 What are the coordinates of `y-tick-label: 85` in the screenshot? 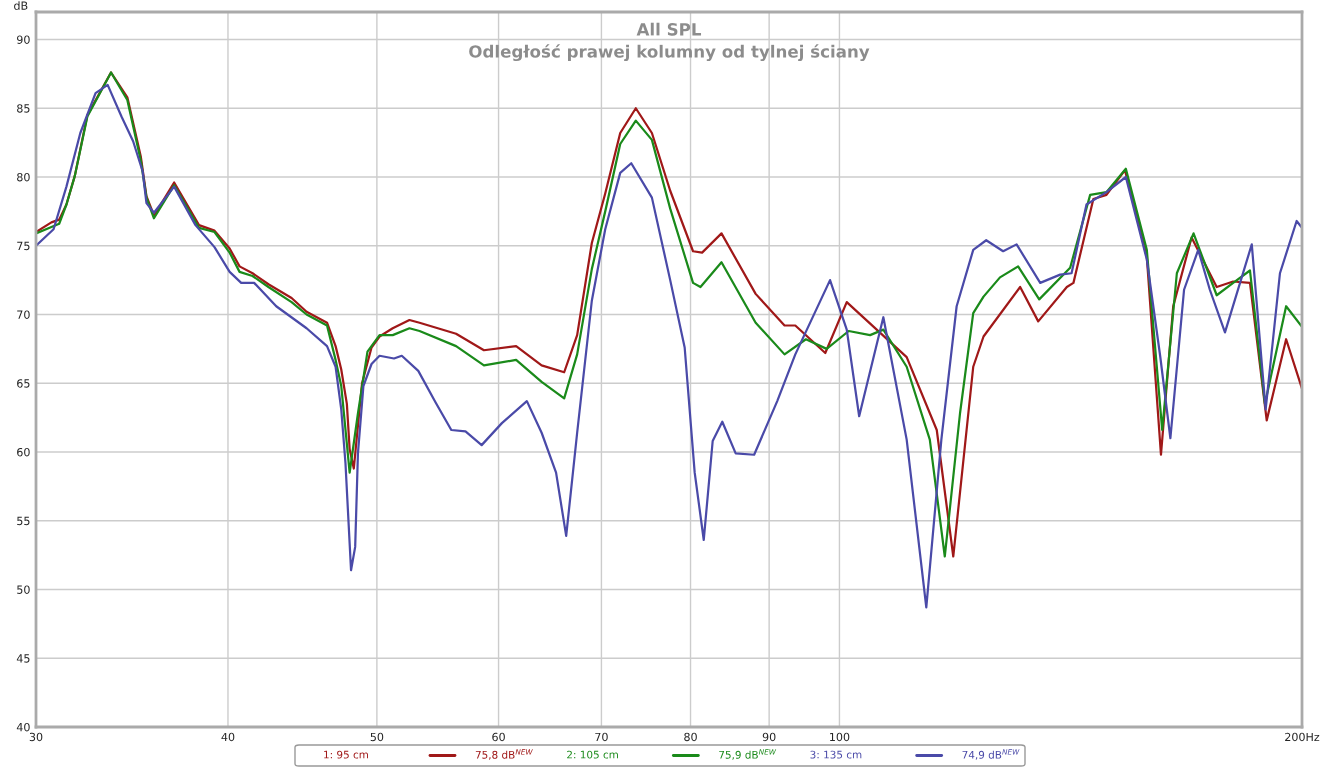 It's located at (23, 108).